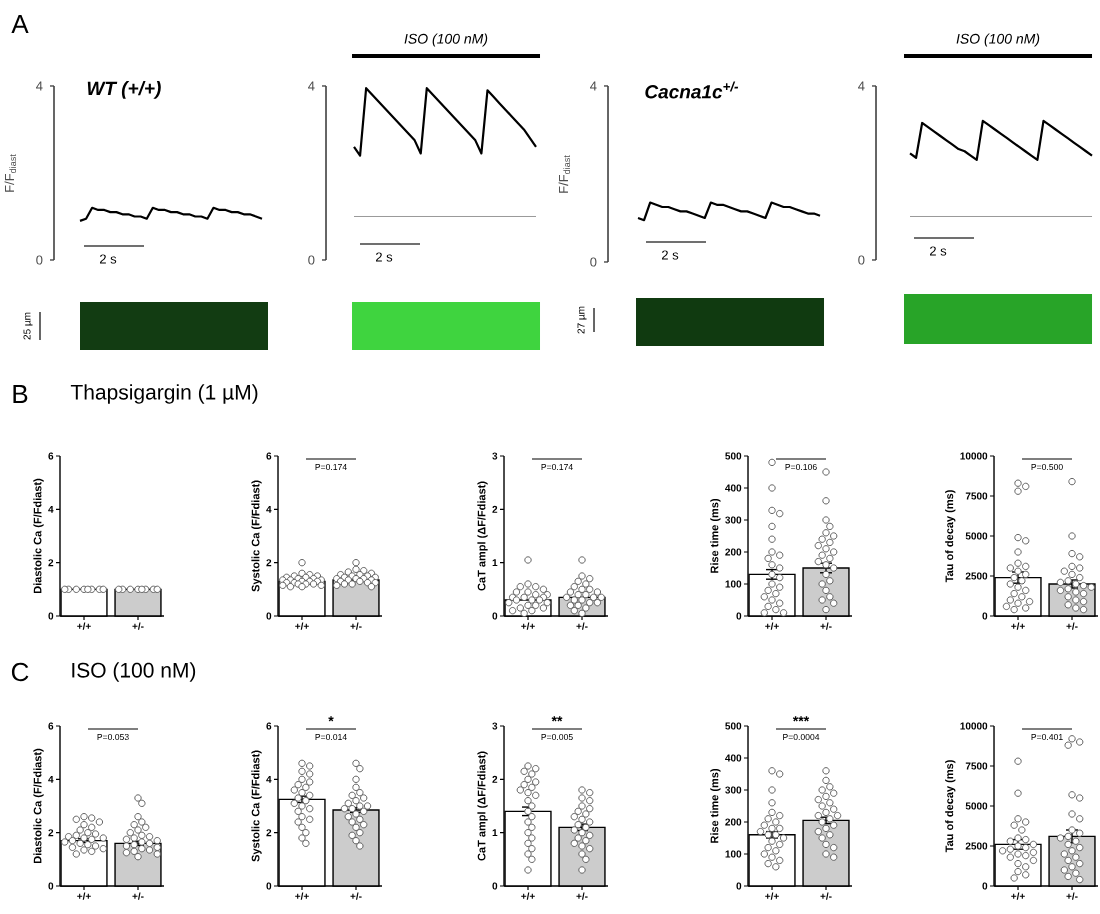 The width and height of the screenshot is (1100, 914). What do you see at coordinates (164, 394) in the screenshot?
I see `chart-title: Thapsigargin (1 µM)` at bounding box center [164, 394].